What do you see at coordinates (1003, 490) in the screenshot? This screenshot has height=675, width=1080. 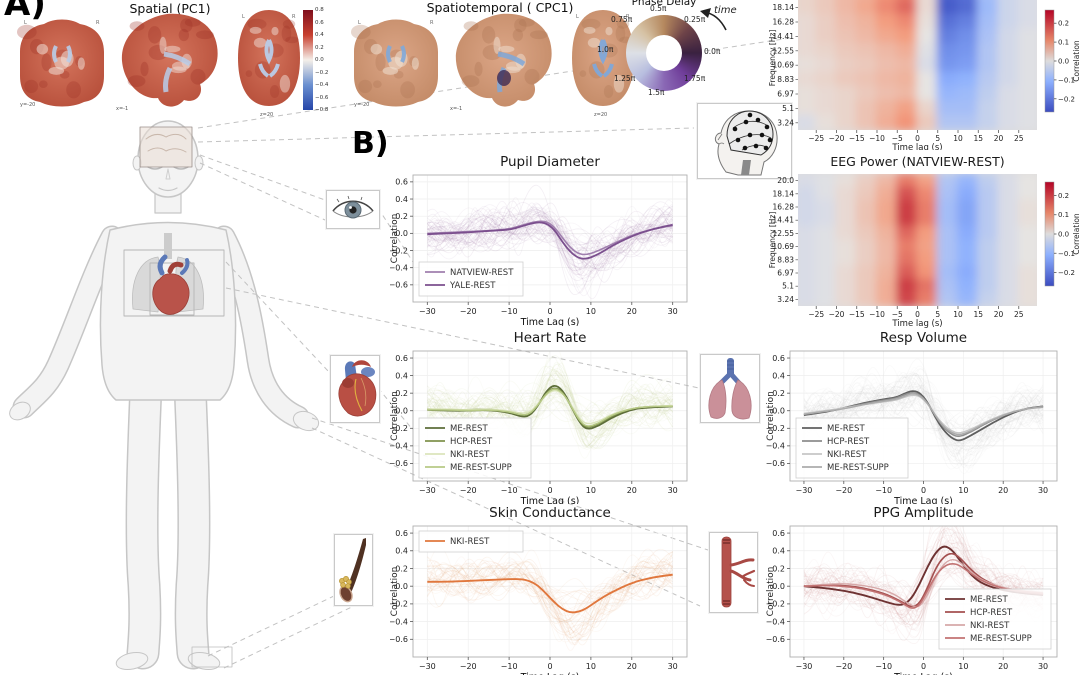 I see `svg-text: 20` at bounding box center [1003, 490].